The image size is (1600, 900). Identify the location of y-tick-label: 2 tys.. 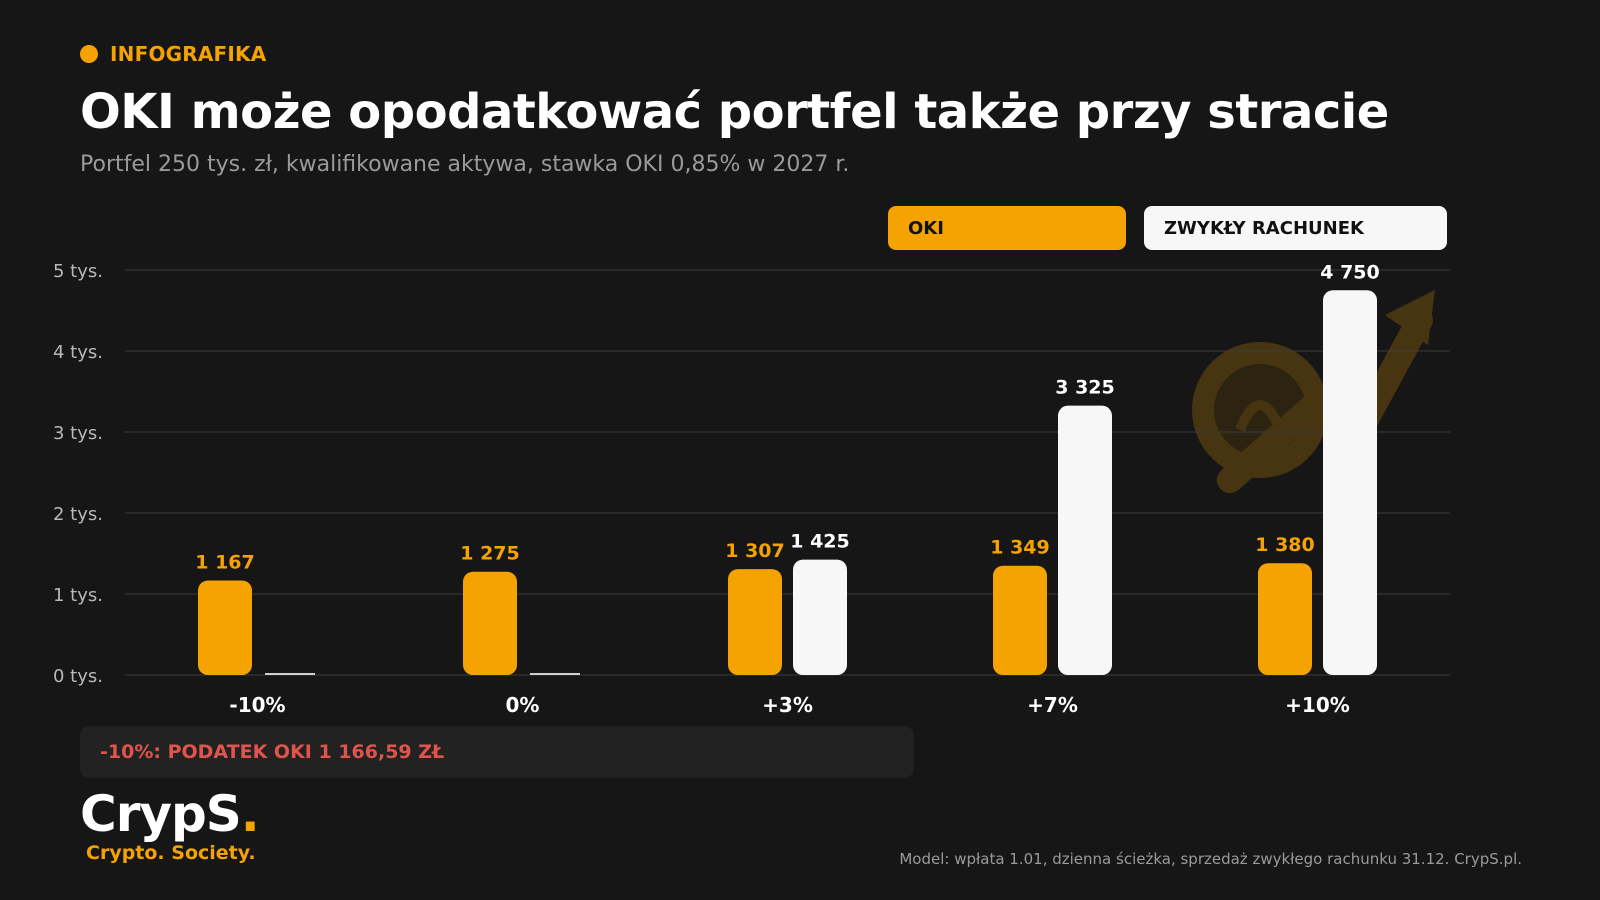
(78, 514).